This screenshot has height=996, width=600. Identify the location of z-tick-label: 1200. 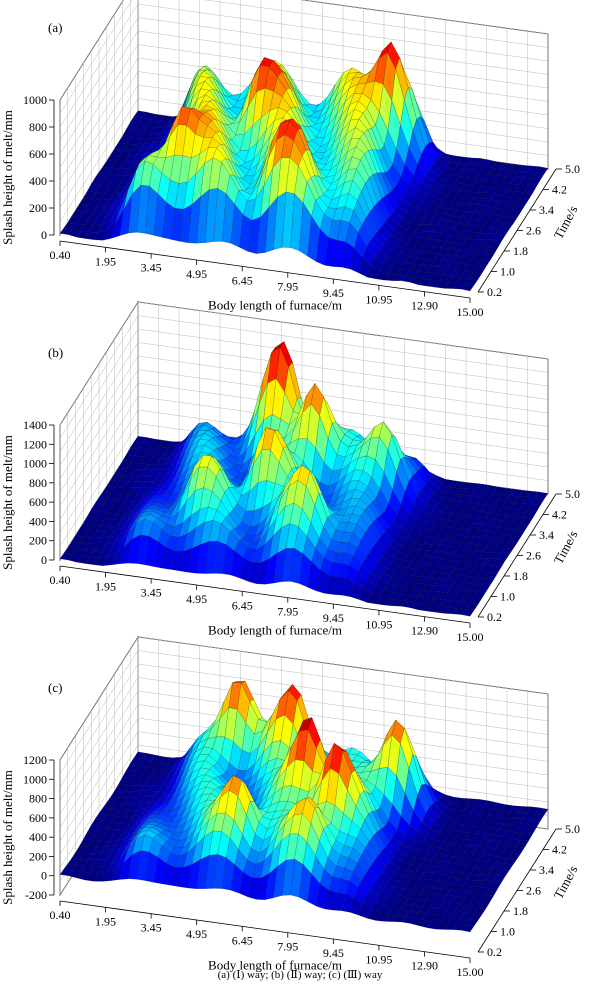
(35, 760).